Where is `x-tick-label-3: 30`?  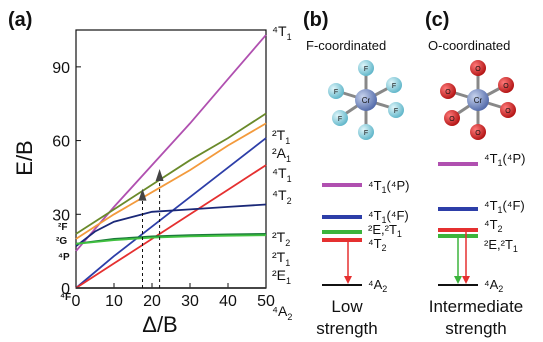 x-tick-label-3: 30 is located at coordinates (190, 301).